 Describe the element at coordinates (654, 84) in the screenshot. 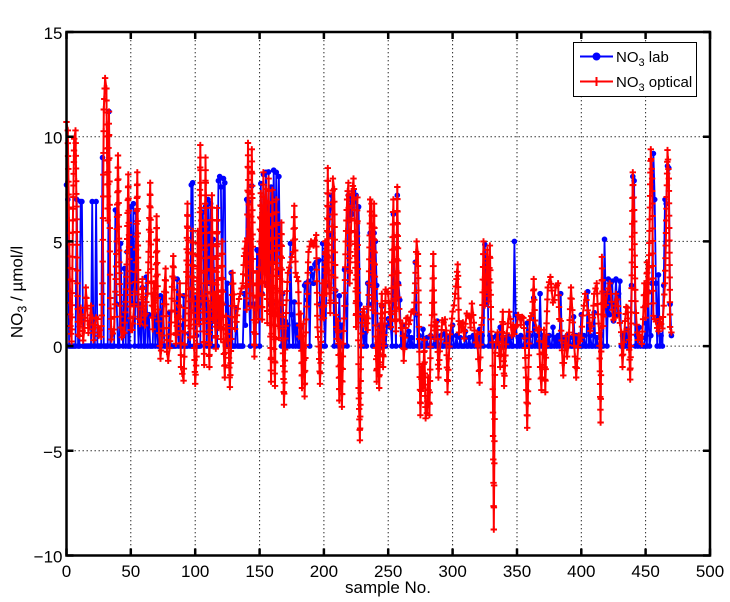

I see `svg-text: NO3 optical` at that location.